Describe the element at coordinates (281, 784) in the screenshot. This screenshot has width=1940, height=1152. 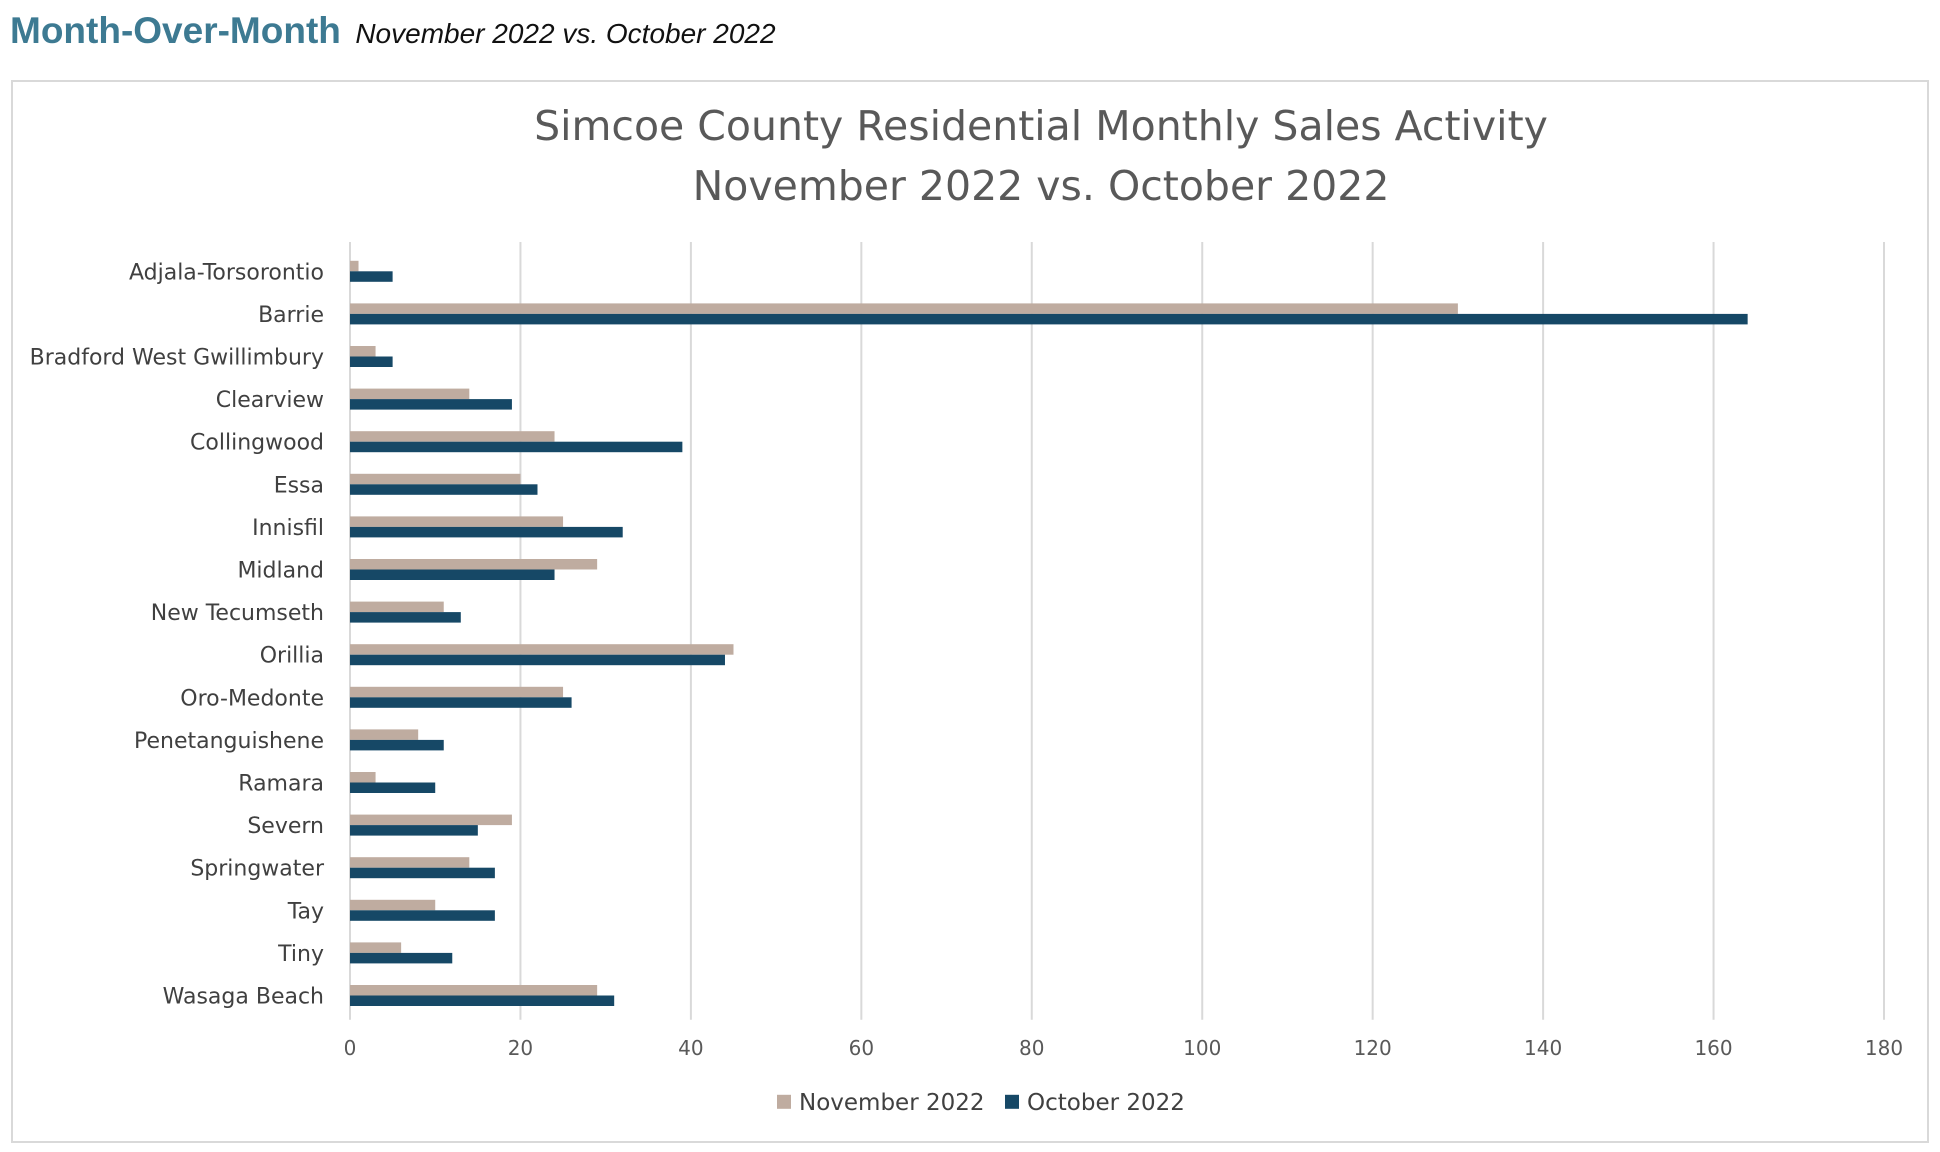
I see `category-label: Ramara` at that location.